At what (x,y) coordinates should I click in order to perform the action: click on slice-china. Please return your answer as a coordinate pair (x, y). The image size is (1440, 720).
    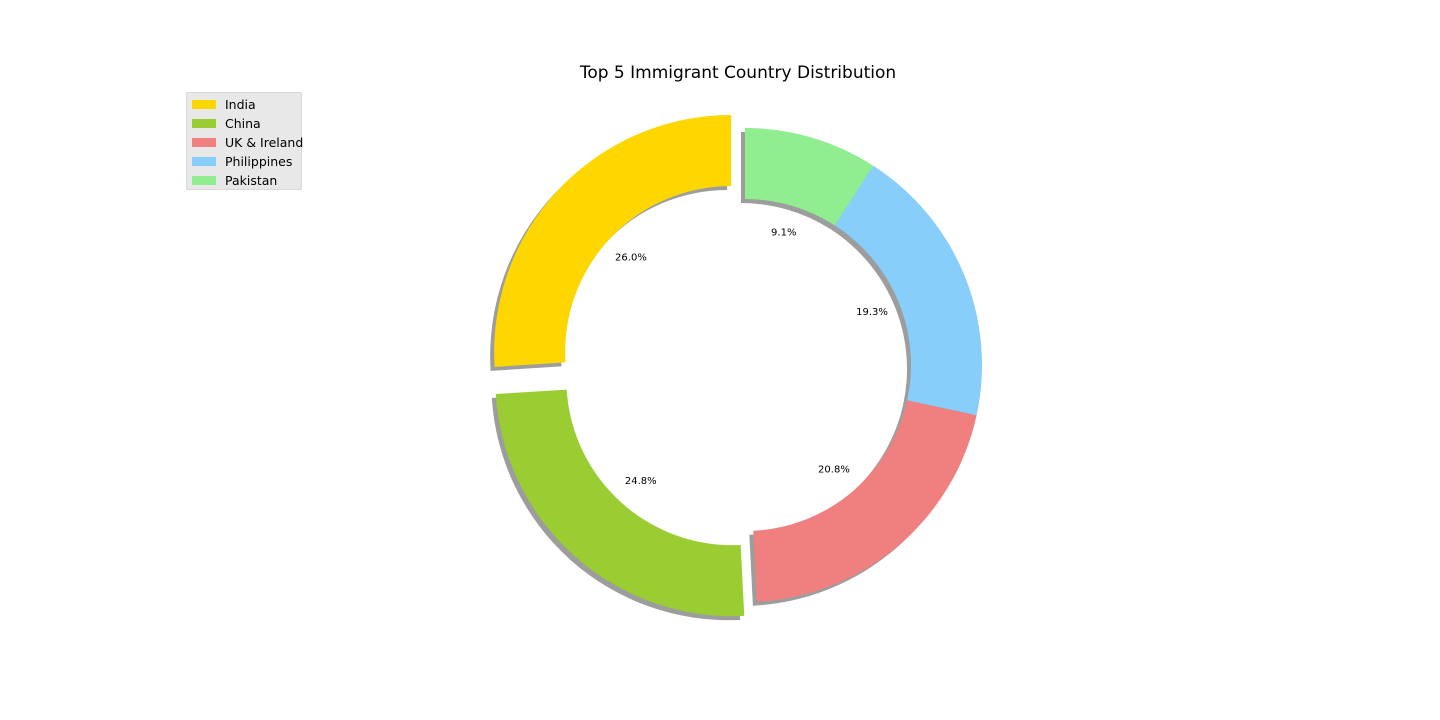
    Looking at the image, I should click on (620, 503).